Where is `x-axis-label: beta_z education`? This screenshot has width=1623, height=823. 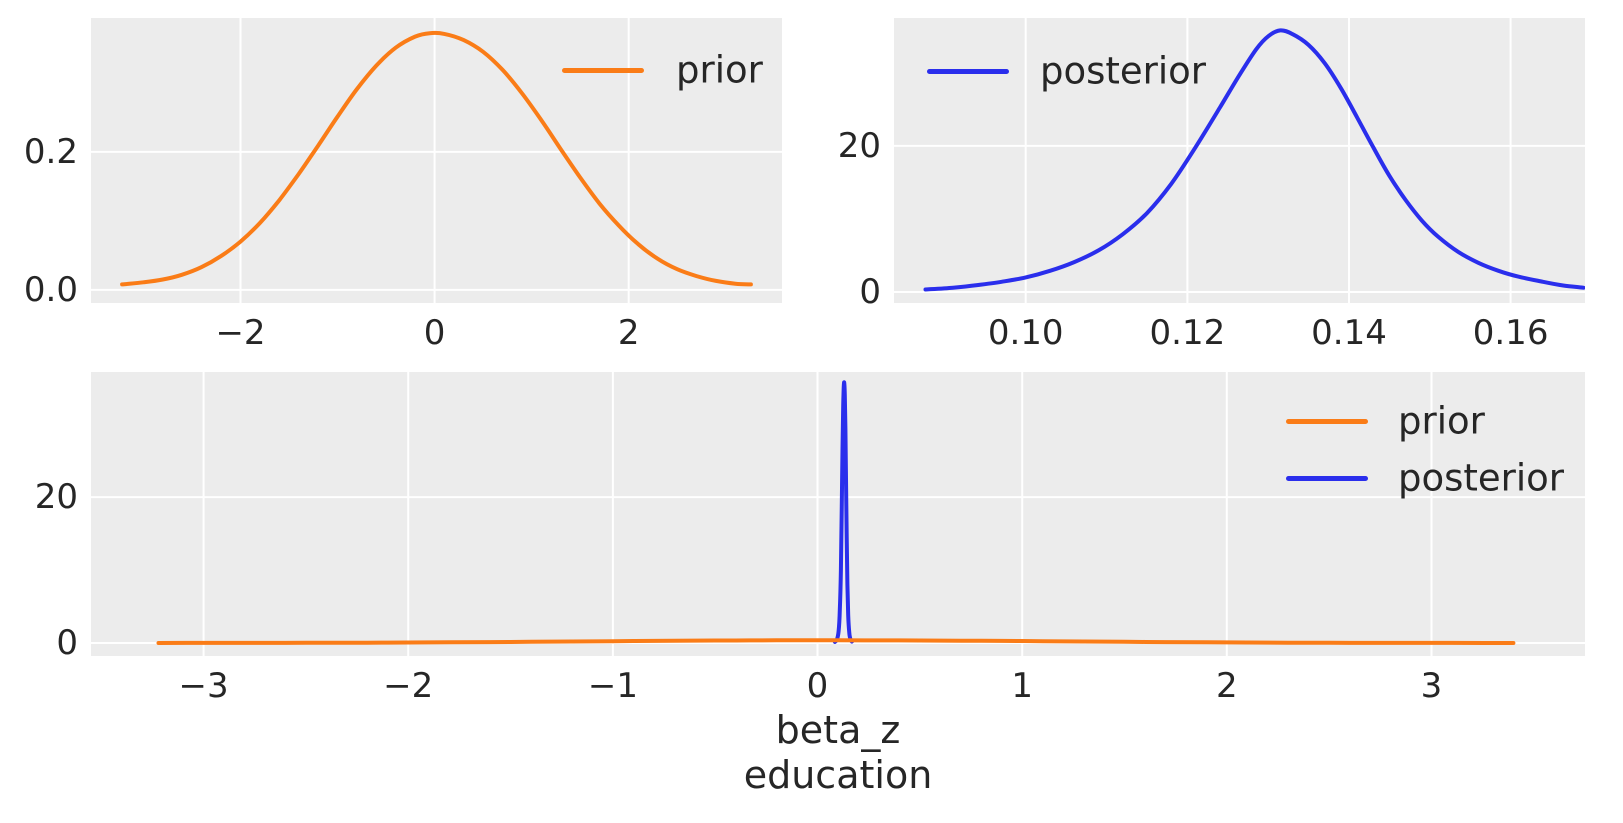
x-axis-label: beta_z education is located at coordinates (838, 753).